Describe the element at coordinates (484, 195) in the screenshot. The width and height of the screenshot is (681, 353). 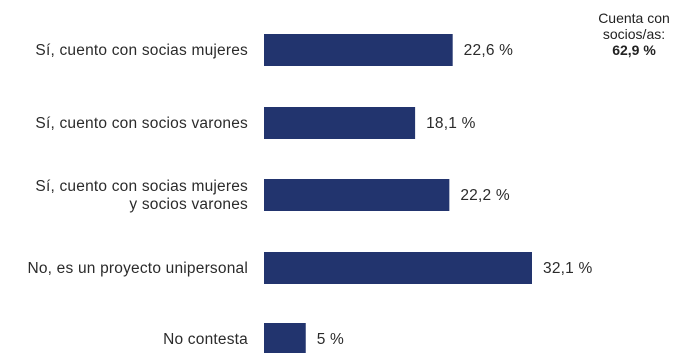
I see `value-label: 22,2 %` at that location.